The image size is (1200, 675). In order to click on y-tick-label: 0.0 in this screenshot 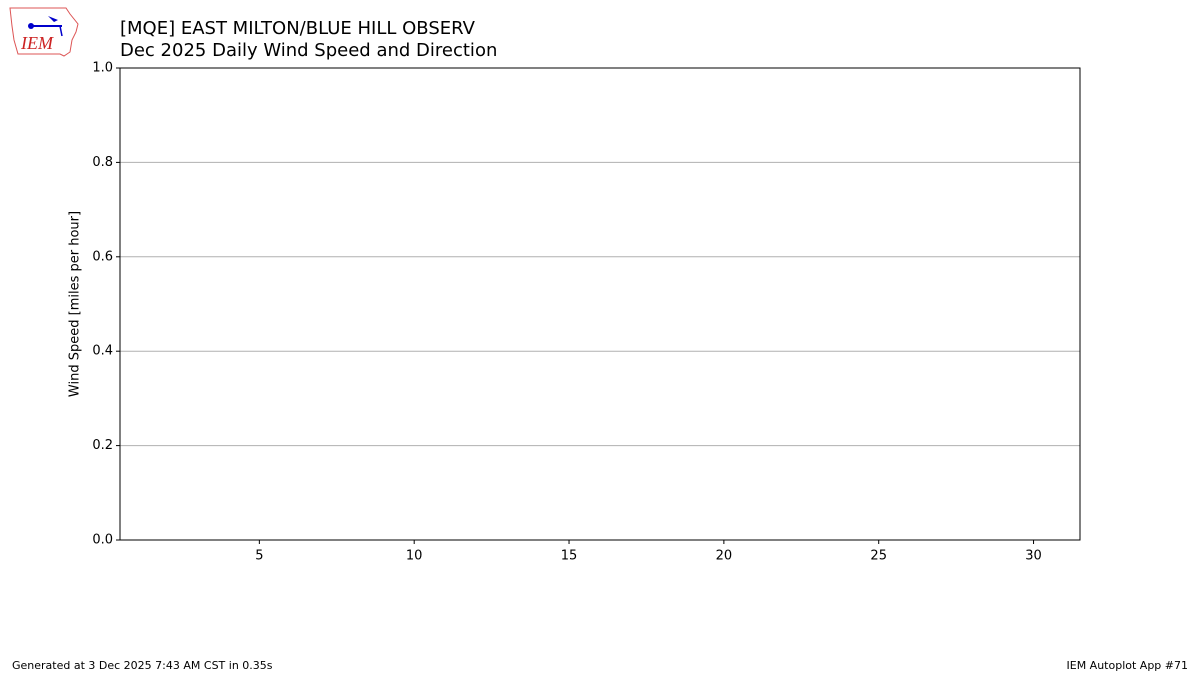, I will do `click(102, 540)`.